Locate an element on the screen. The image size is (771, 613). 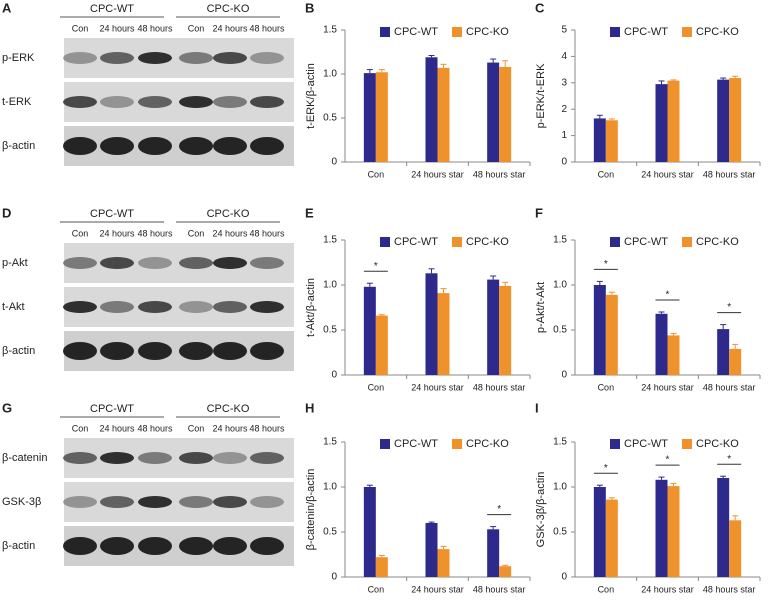
group-label: CPC-KO is located at coordinates (228, 214).